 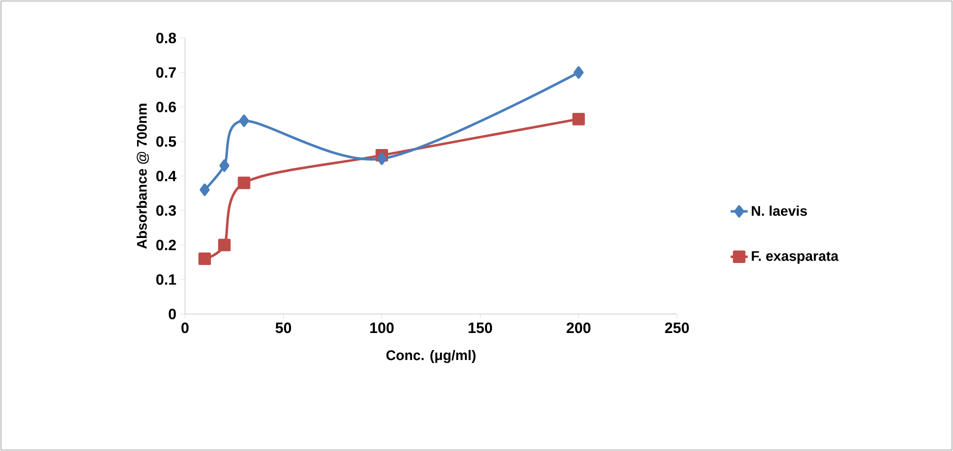 I want to click on y-tick-label: 0.8, so click(x=166, y=38).